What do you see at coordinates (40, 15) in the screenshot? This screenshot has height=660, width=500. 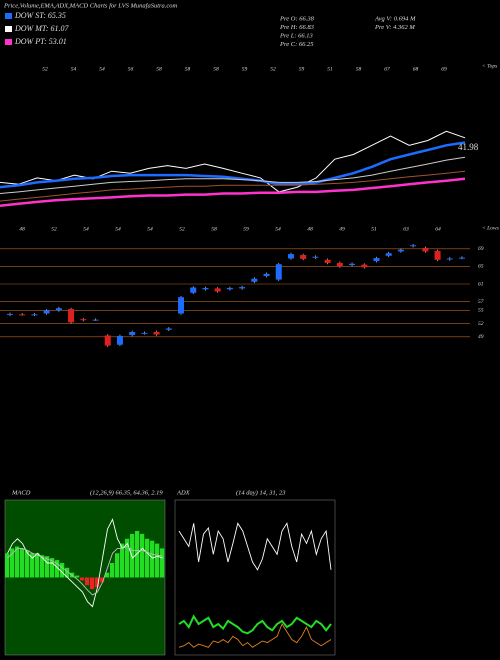 I see `legend-label: DOW ST: 65.35` at bounding box center [40, 15].